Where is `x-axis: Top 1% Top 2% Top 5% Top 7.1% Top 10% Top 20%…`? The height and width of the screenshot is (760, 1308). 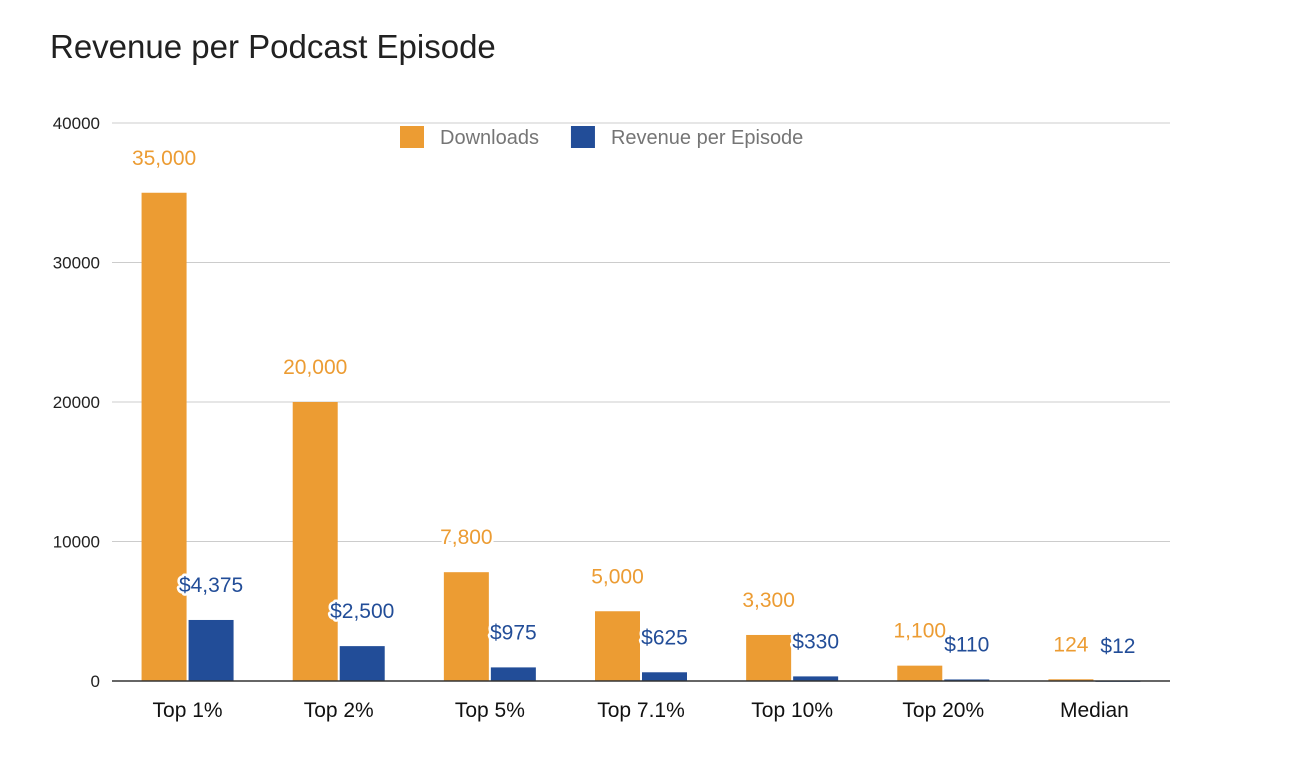
x-axis: Top 1% Top 2% Top 5% Top 7.1% Top 10% Top 20%… is located at coordinates (641, 701).